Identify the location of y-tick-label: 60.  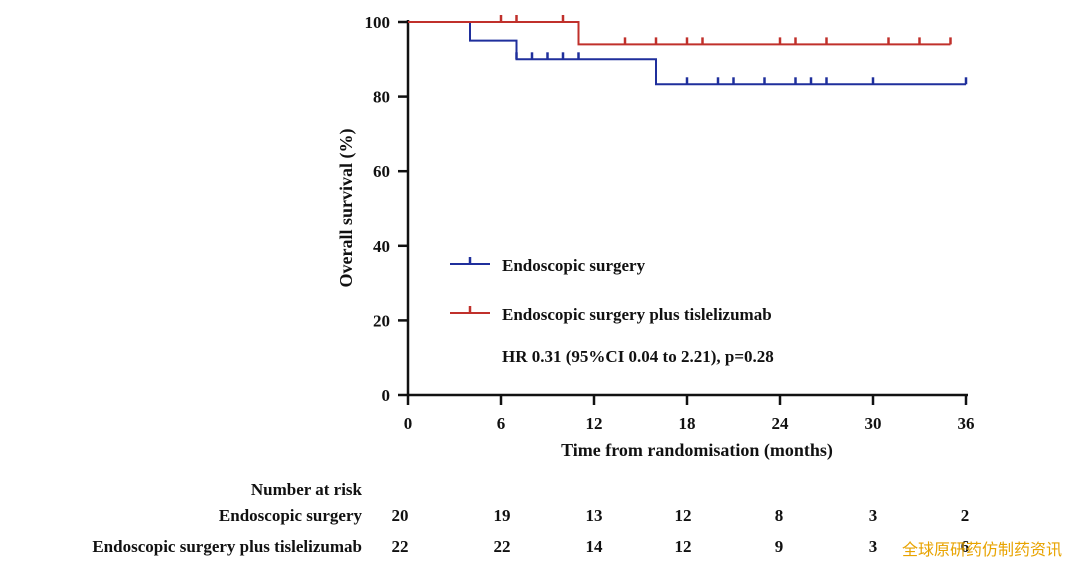
(381, 171).